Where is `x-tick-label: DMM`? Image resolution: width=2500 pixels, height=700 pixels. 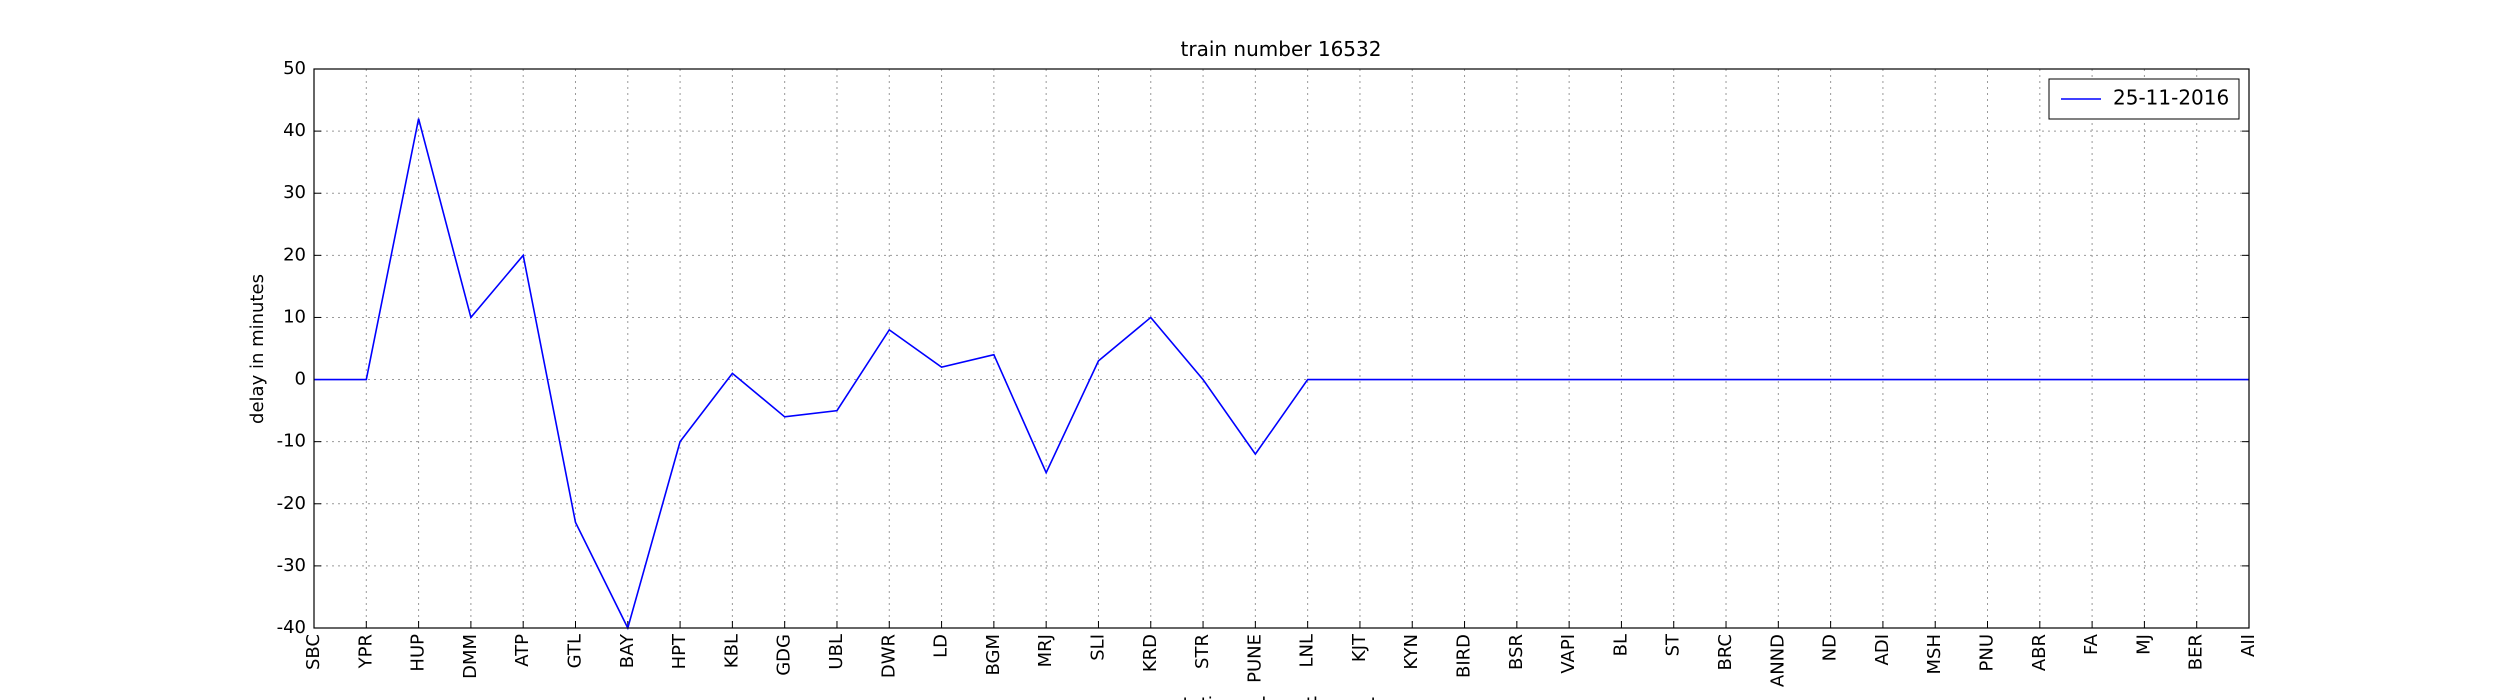 x-tick-label: DMM is located at coordinates (470, 656).